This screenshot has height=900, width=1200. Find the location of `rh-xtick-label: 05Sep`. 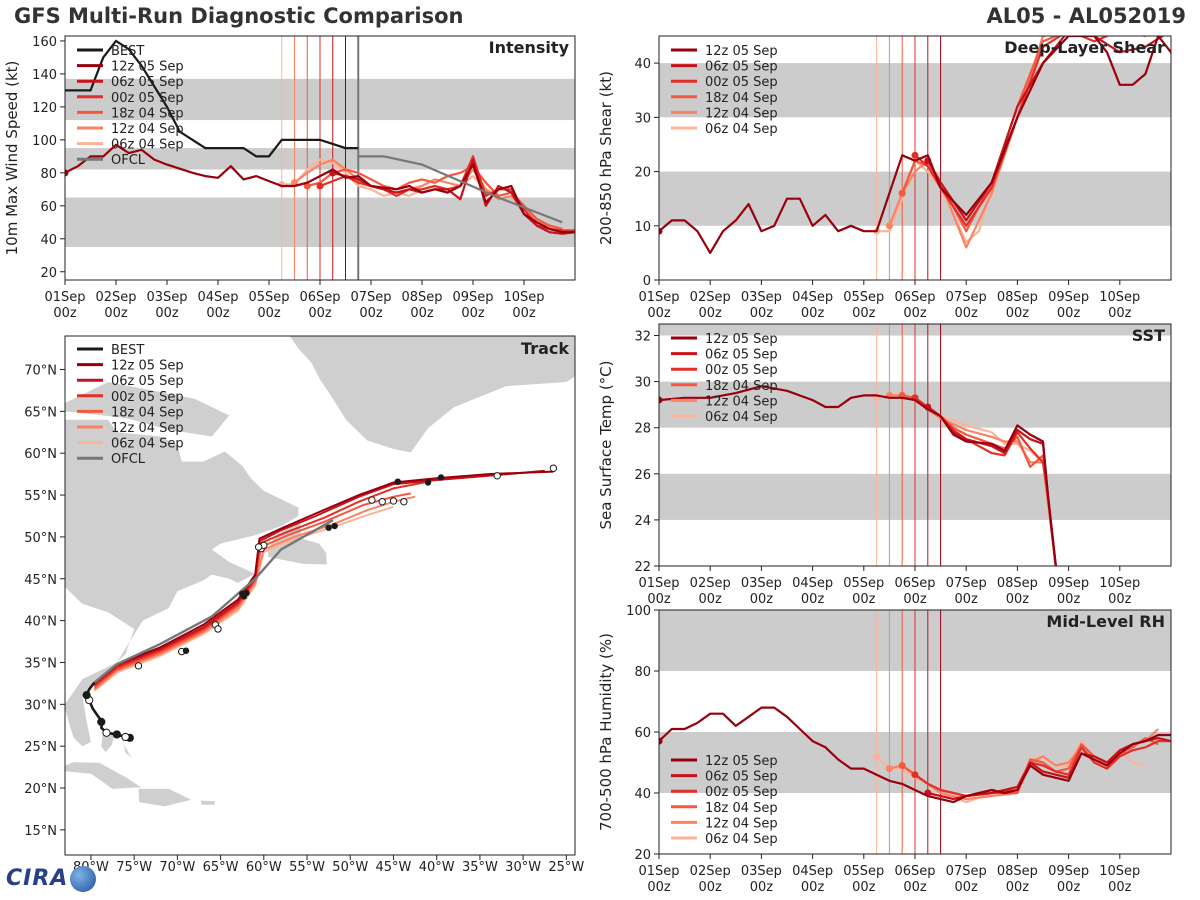

rh-xtick-label: 05Sep is located at coordinates (863, 871).